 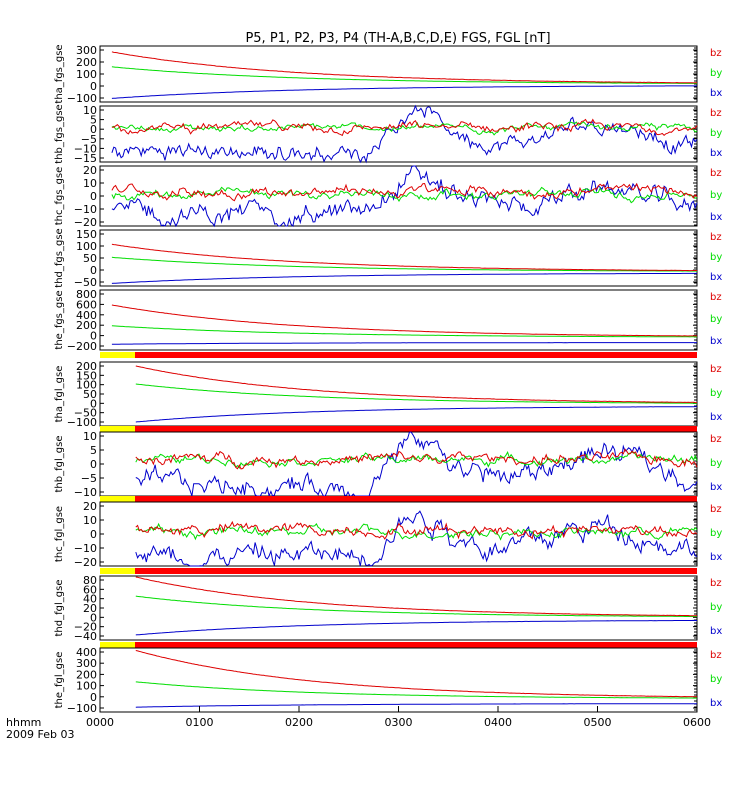 I want to click on y-tick-label: −40, so click(x=85, y=636).